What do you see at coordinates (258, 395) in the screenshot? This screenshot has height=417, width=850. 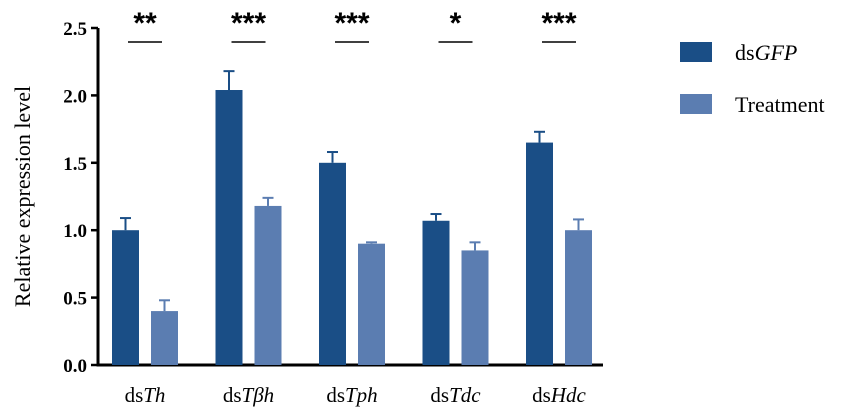 I see `x-tick-gene: Tβh` at bounding box center [258, 395].